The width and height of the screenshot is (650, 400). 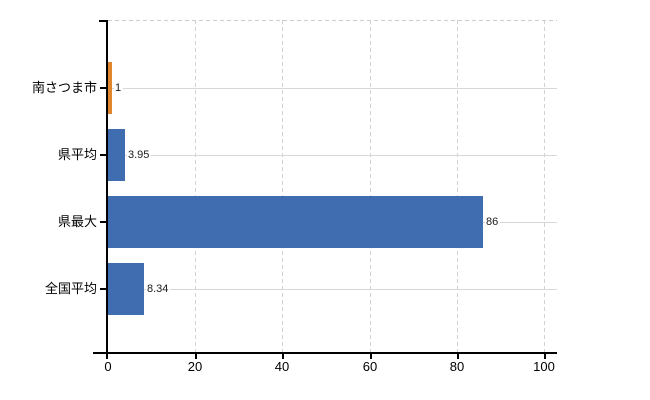 I want to click on plot-top-border, so click(x=332, y=20).